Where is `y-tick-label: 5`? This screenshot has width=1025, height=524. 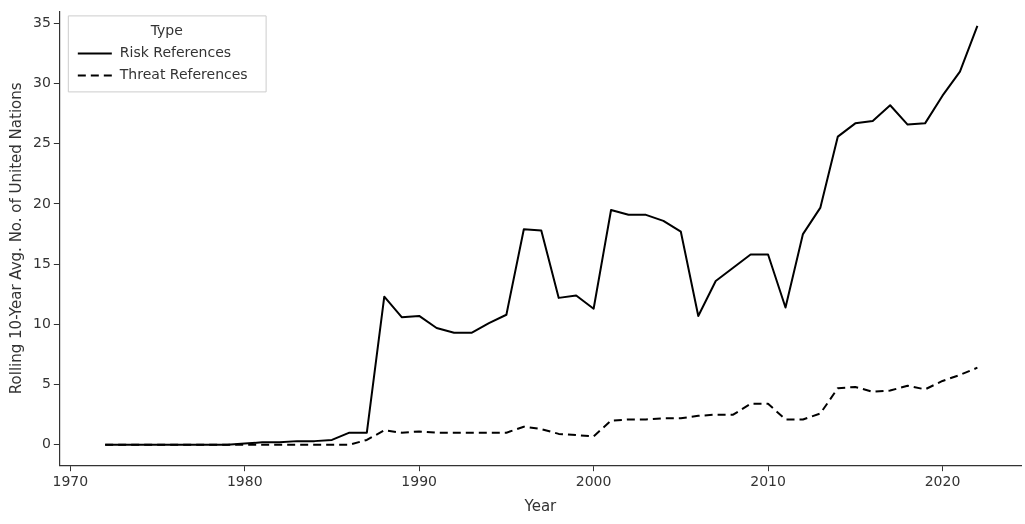
y-tick-label: 5 is located at coordinates (46, 383).